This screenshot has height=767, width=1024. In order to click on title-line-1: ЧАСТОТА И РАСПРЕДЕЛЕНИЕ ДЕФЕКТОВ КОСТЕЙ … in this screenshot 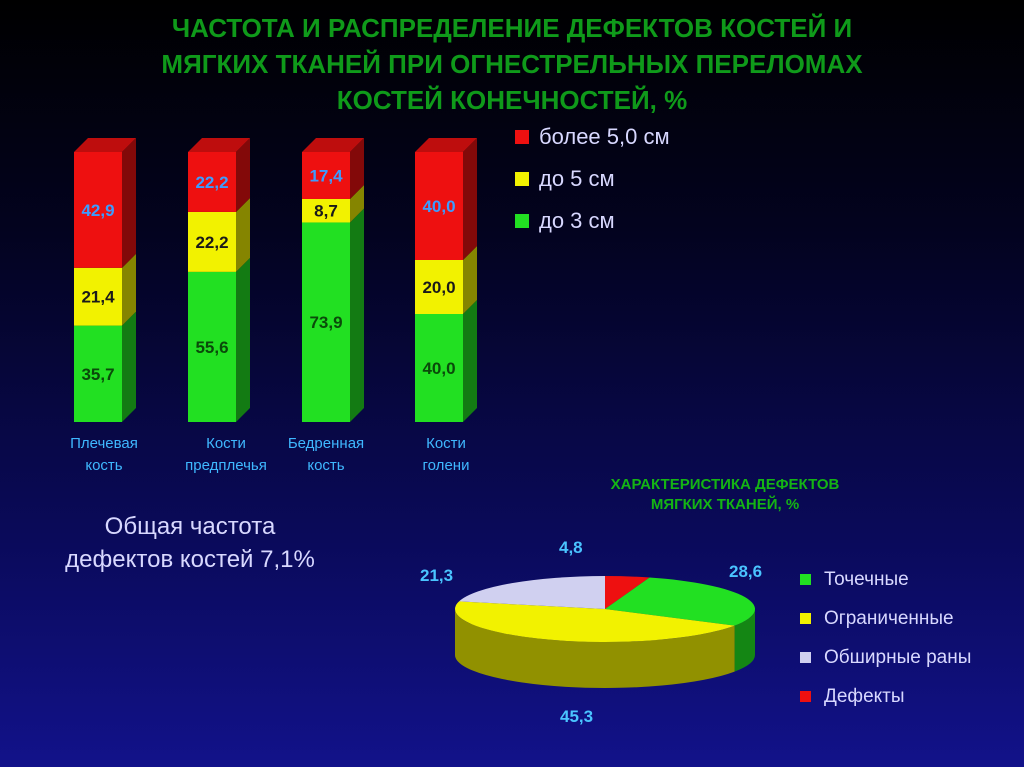, I will do `click(512, 28)`.